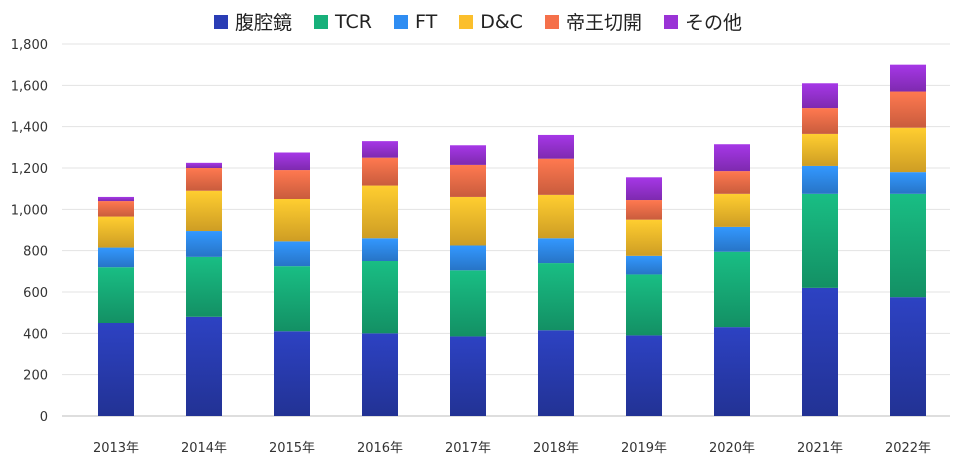  I want to click on y-tick-label: 1,400, so click(29, 128).